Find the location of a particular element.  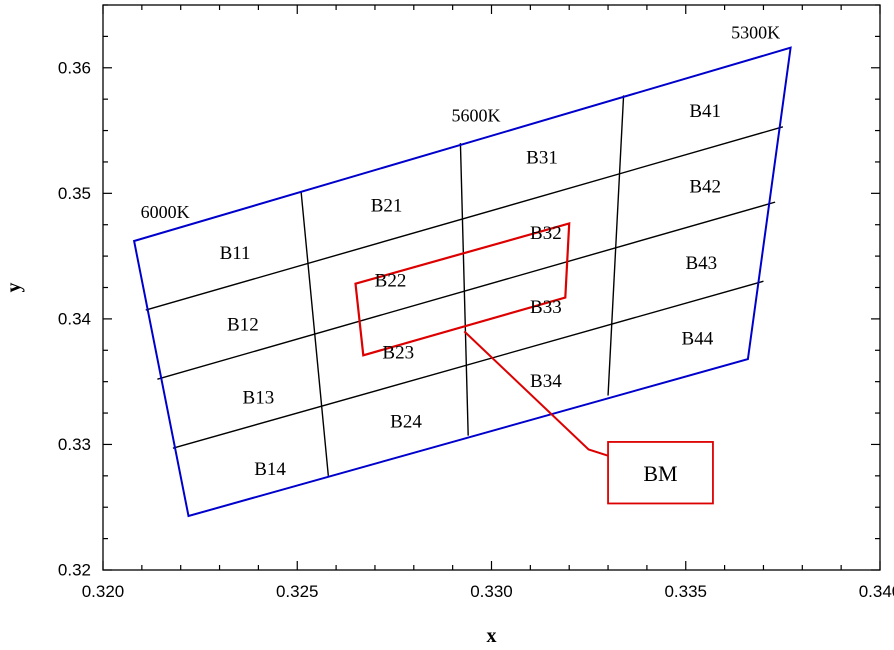

x-tick-label: 0.320 is located at coordinates (103, 591).